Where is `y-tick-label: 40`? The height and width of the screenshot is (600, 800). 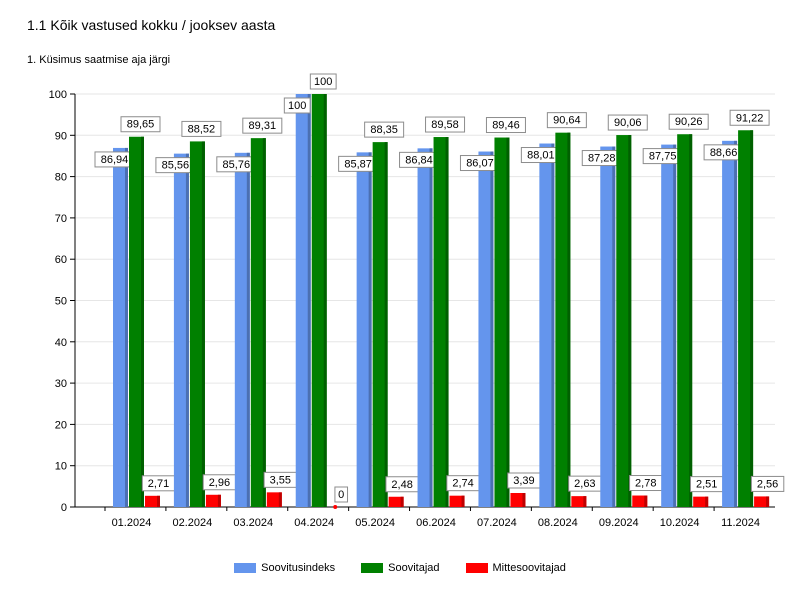
y-tick-label: 40 is located at coordinates (61, 343).